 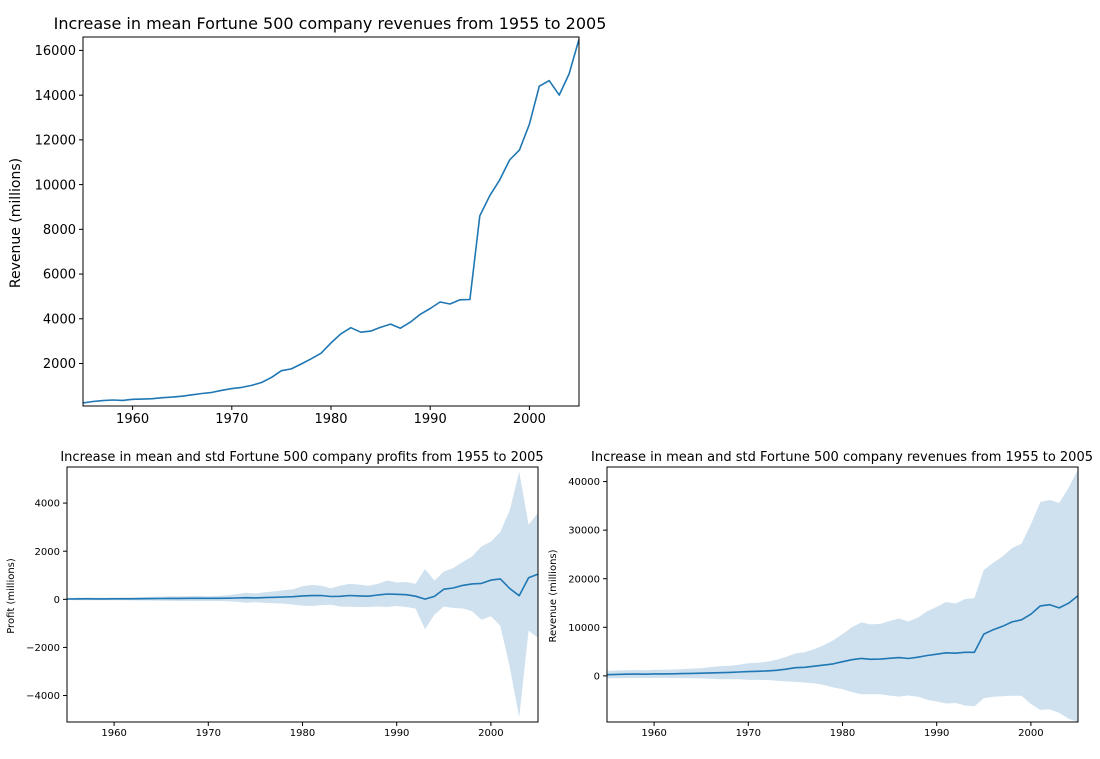 What do you see at coordinates (43, 696) in the screenshot?
I see `y-tick-label: −4000` at bounding box center [43, 696].